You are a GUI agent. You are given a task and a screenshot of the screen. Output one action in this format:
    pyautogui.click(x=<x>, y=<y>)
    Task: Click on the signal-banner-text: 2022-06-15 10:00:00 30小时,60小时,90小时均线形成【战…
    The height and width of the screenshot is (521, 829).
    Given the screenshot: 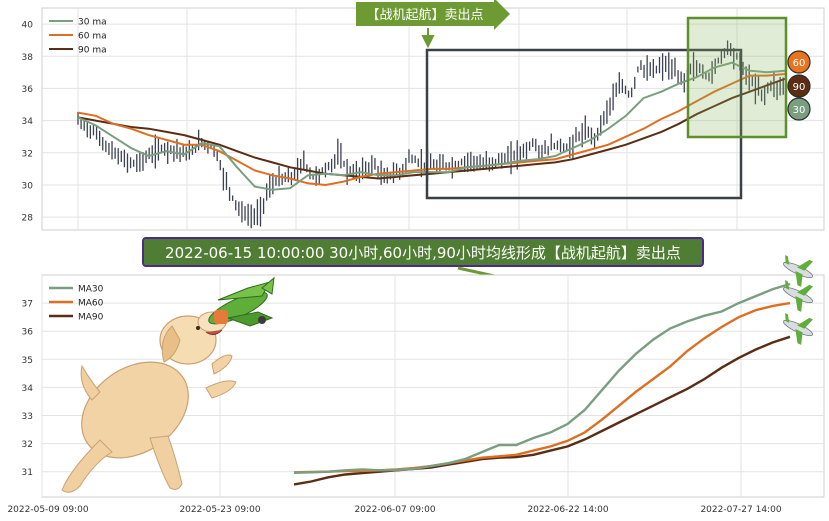 What is the action you would take?
    pyautogui.click(x=423, y=253)
    